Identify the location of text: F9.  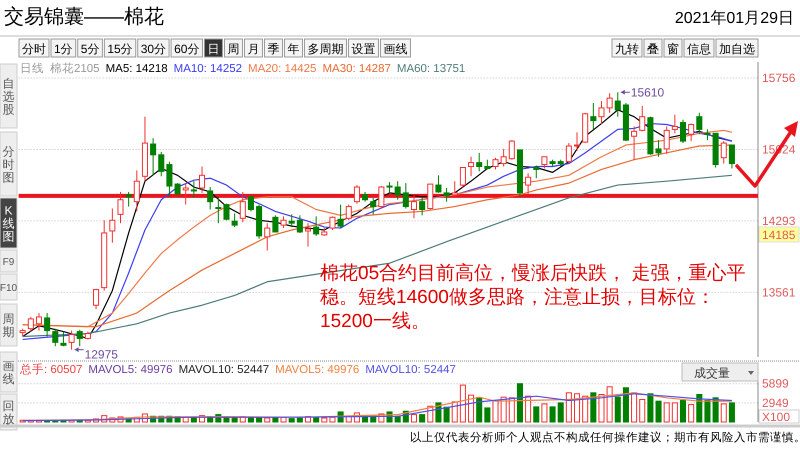
(8, 262).